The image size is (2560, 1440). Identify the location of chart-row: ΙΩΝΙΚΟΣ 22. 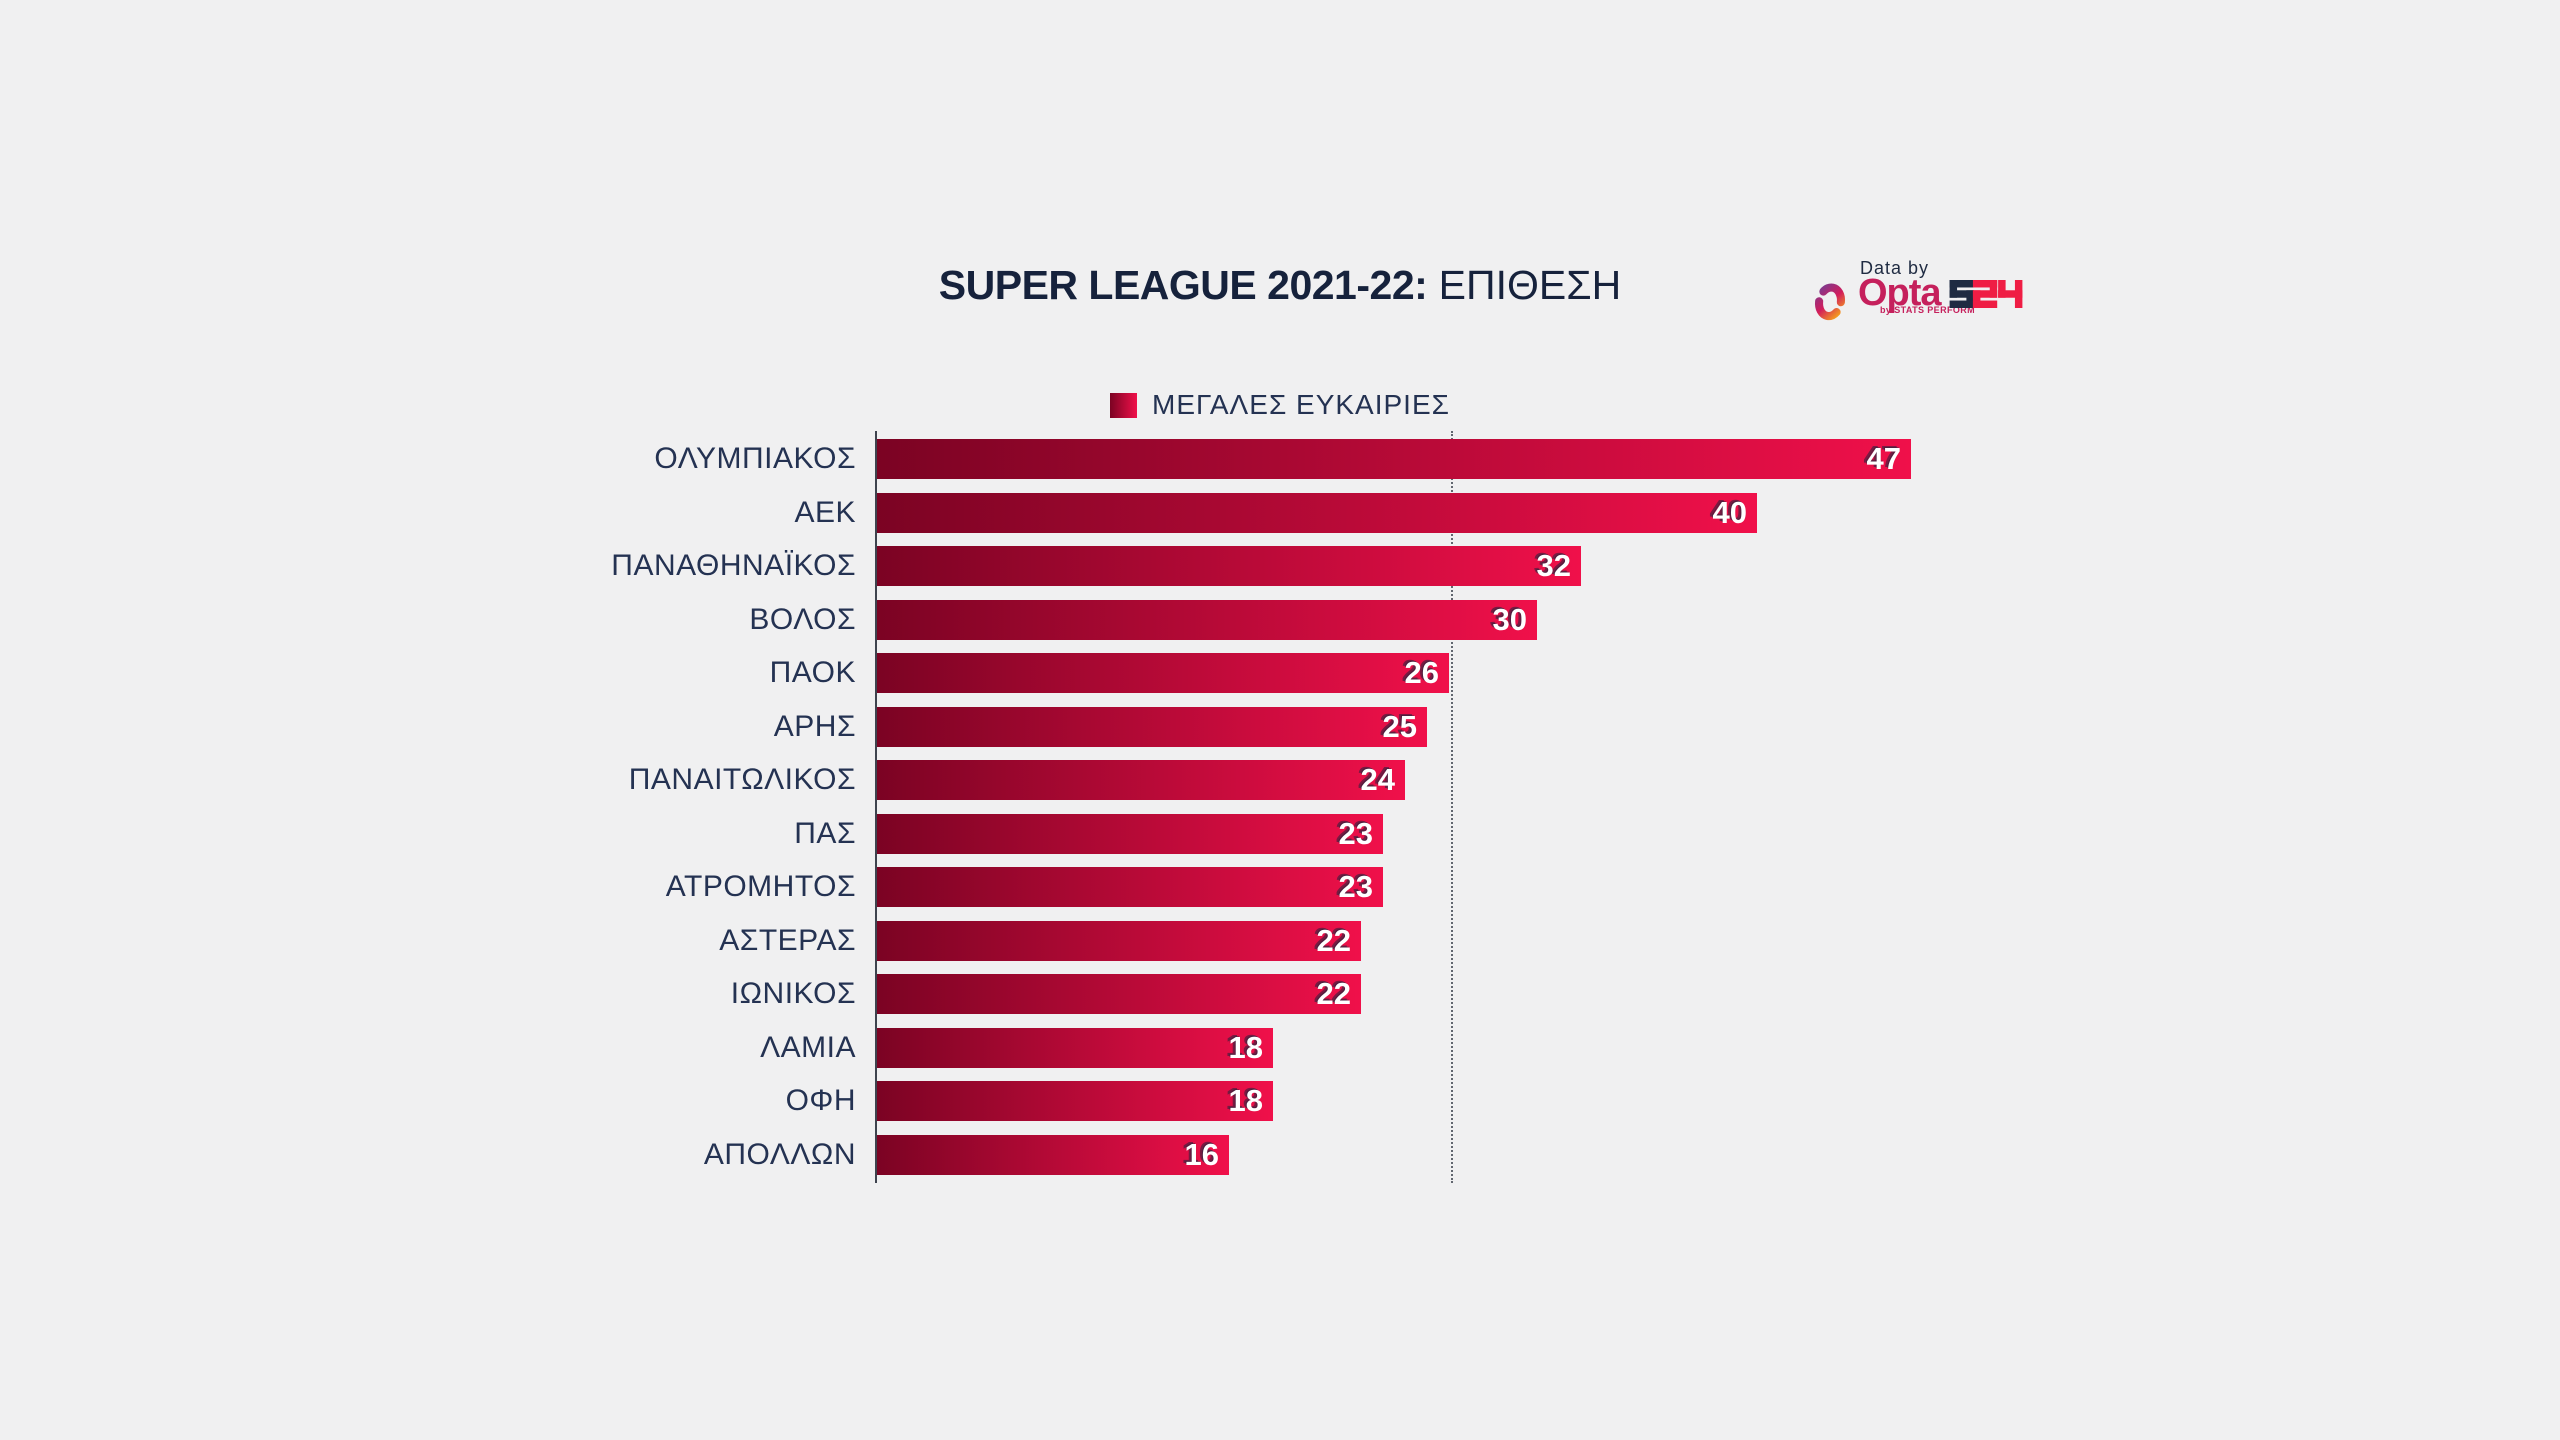
(955, 994).